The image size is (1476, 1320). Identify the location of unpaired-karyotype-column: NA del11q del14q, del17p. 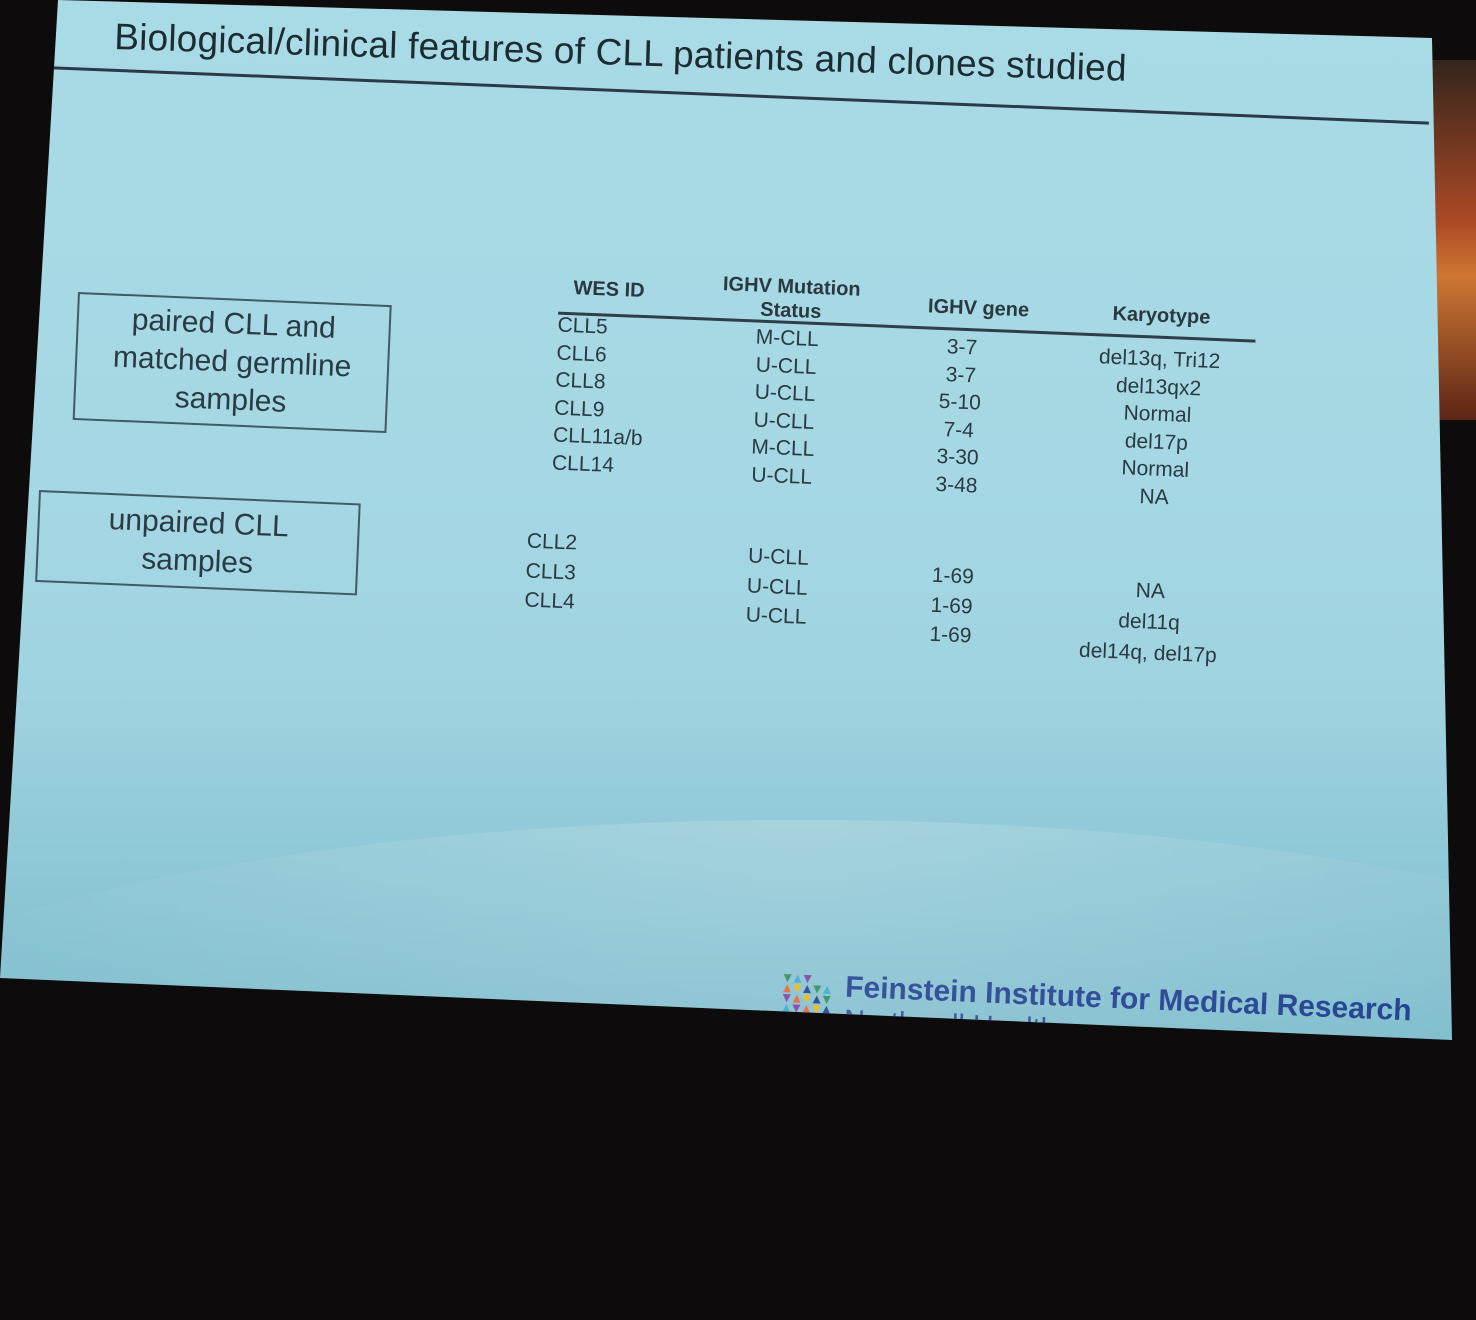
(1149, 622).